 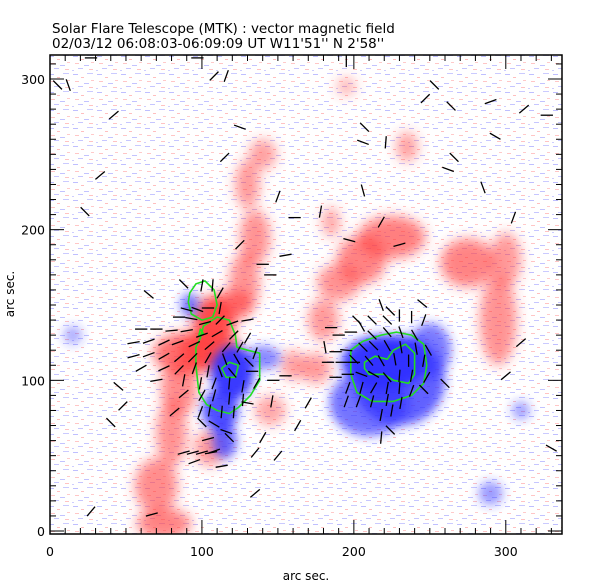 I want to click on y-axis-label: arc sec., so click(x=10, y=294).